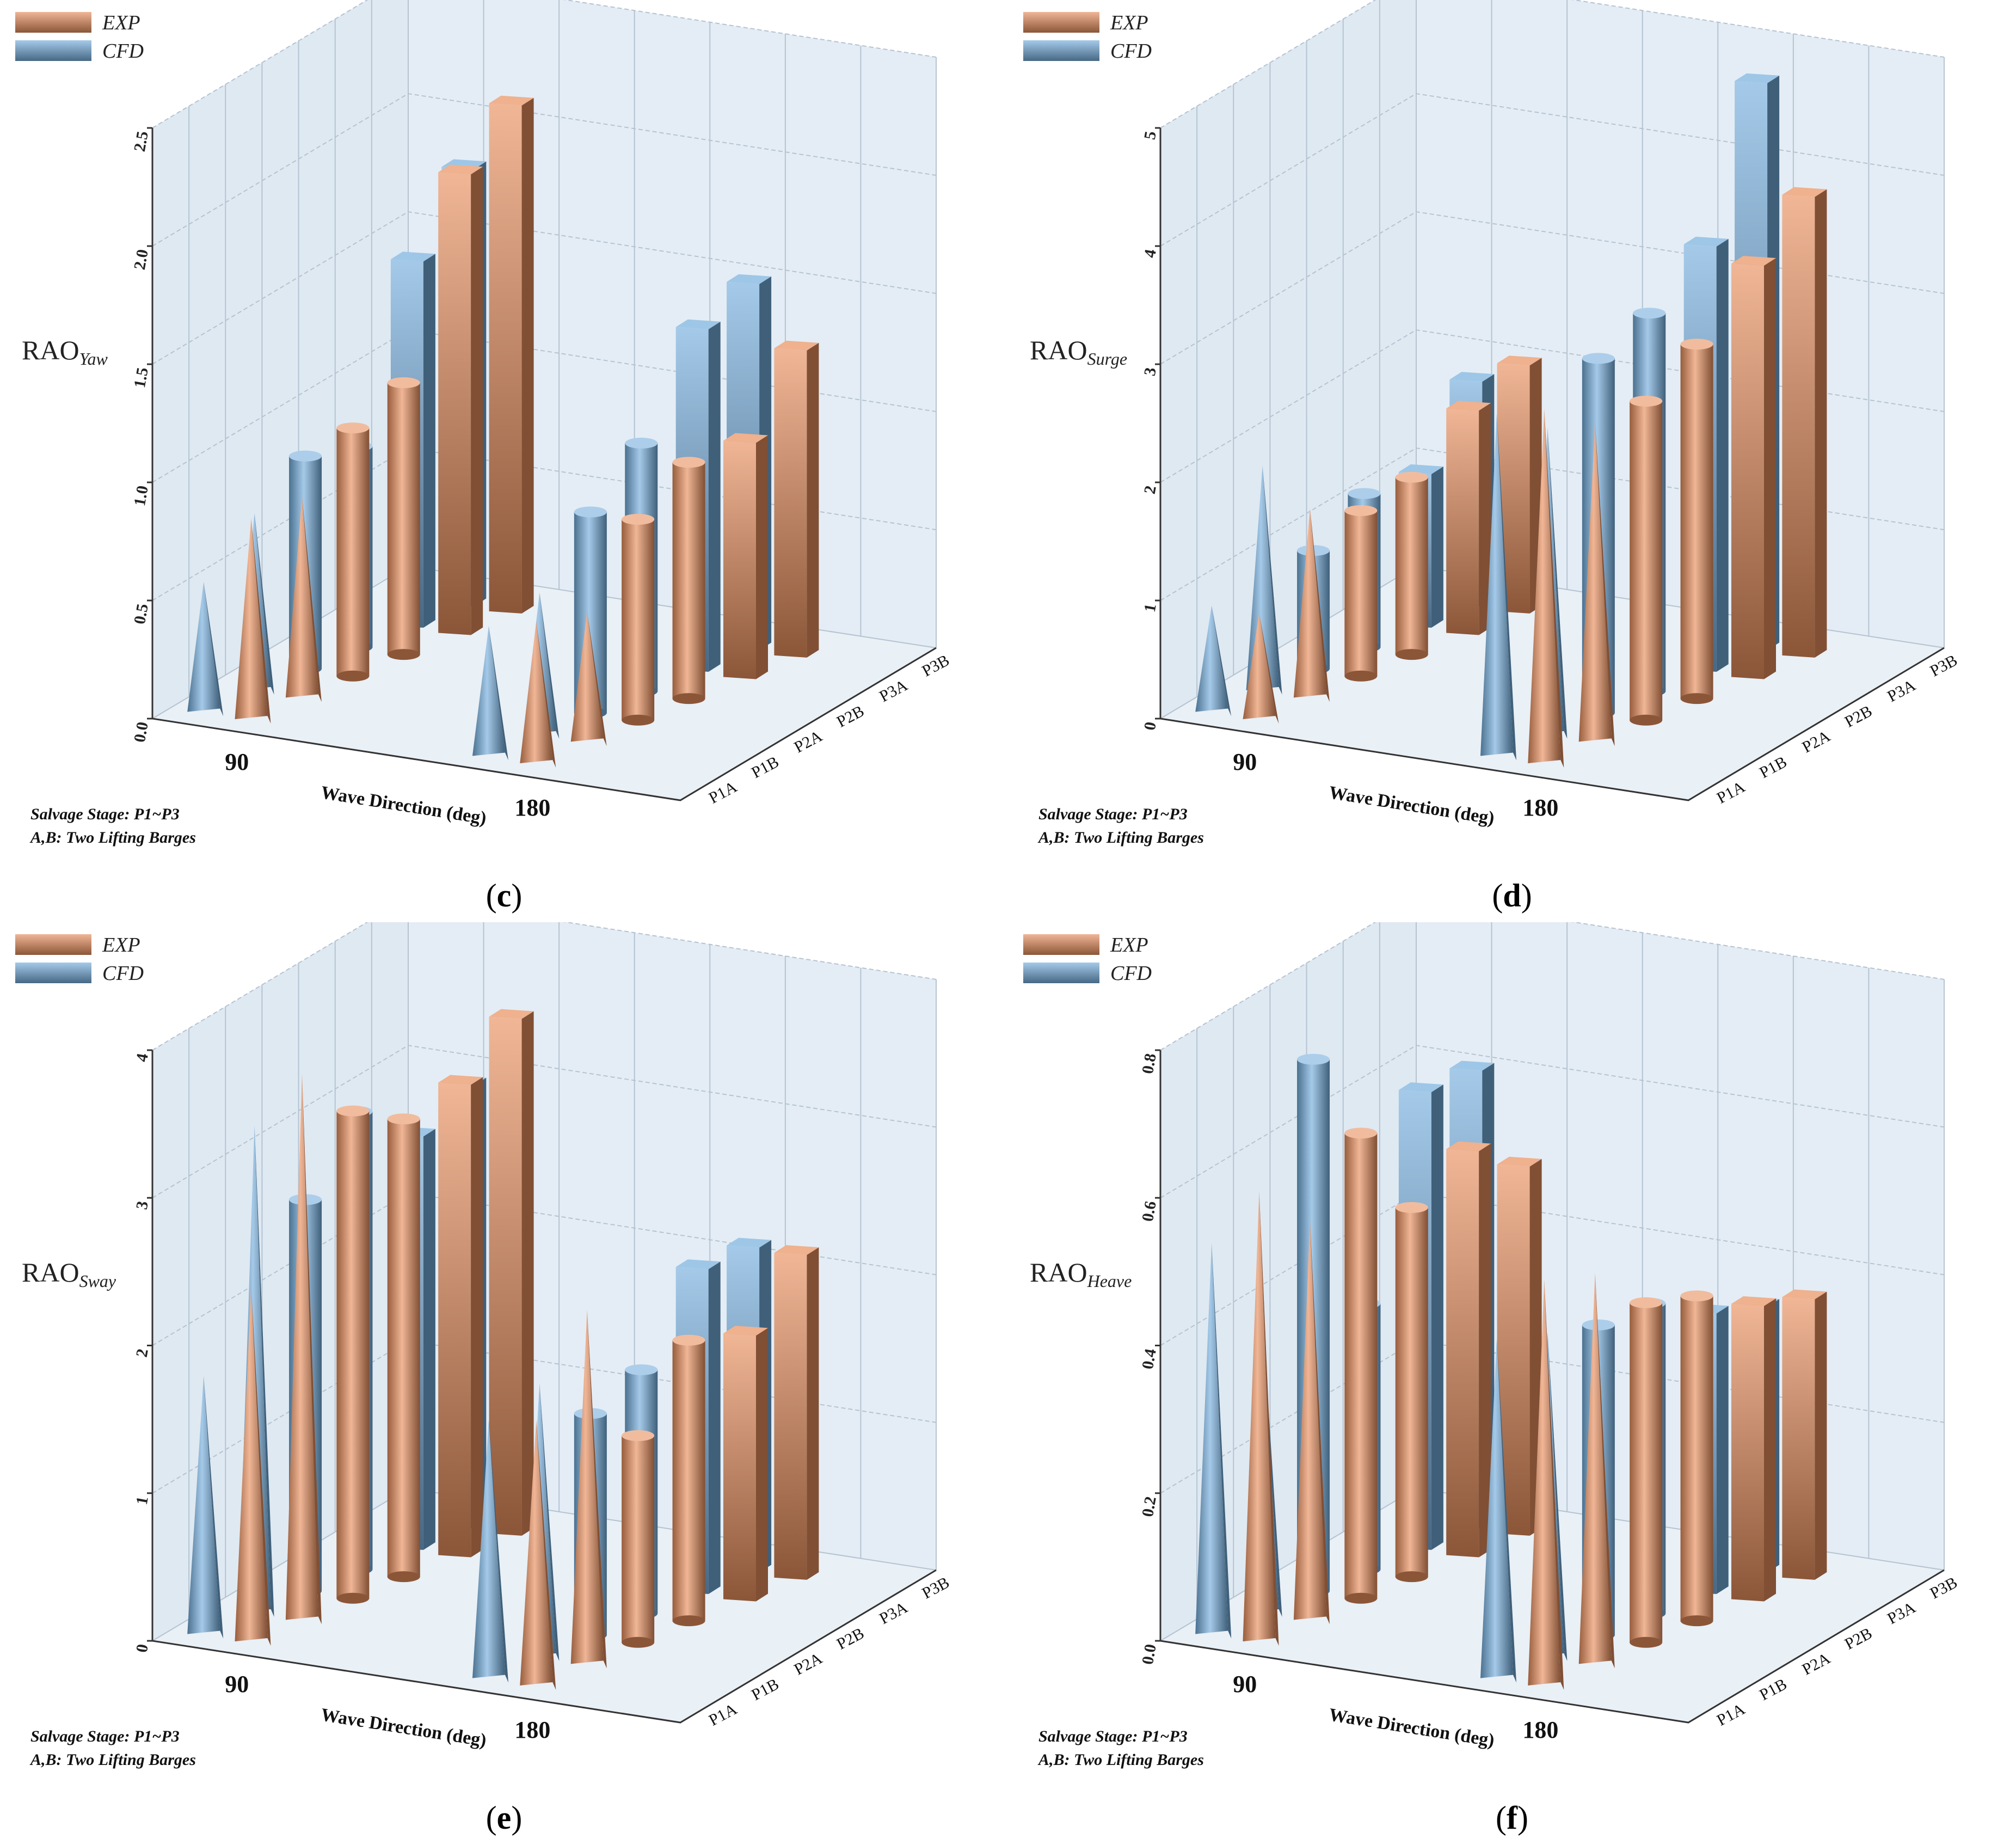 The image size is (2016, 1845). Describe the element at coordinates (69, 1274) in the screenshot. I see `y-axis-label: RAOSway` at that location.